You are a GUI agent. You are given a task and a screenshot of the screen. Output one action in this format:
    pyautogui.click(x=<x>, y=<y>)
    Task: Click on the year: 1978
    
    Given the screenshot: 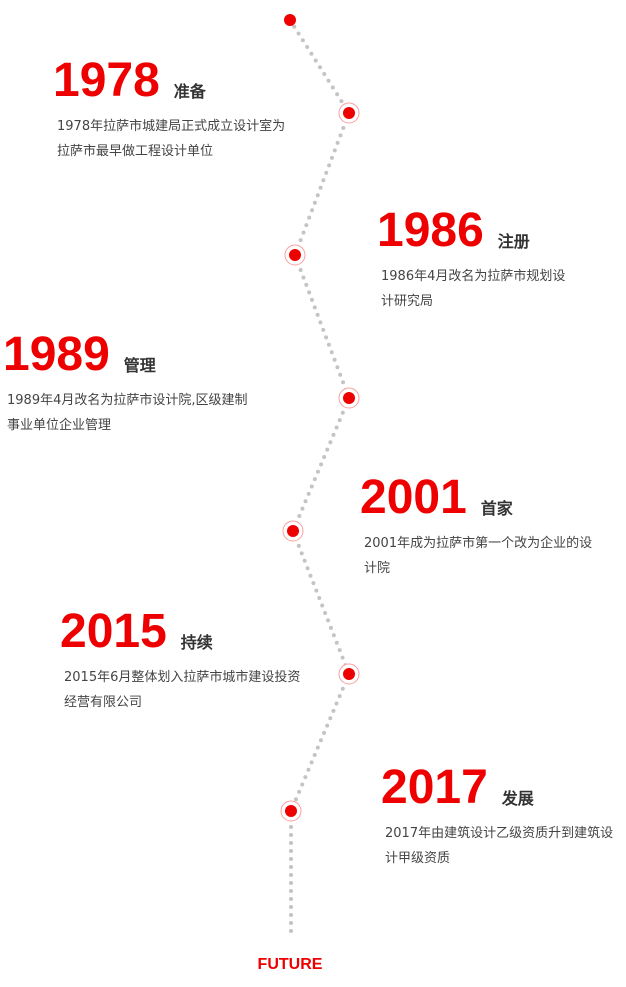 What is the action you would take?
    pyautogui.click(x=106, y=80)
    